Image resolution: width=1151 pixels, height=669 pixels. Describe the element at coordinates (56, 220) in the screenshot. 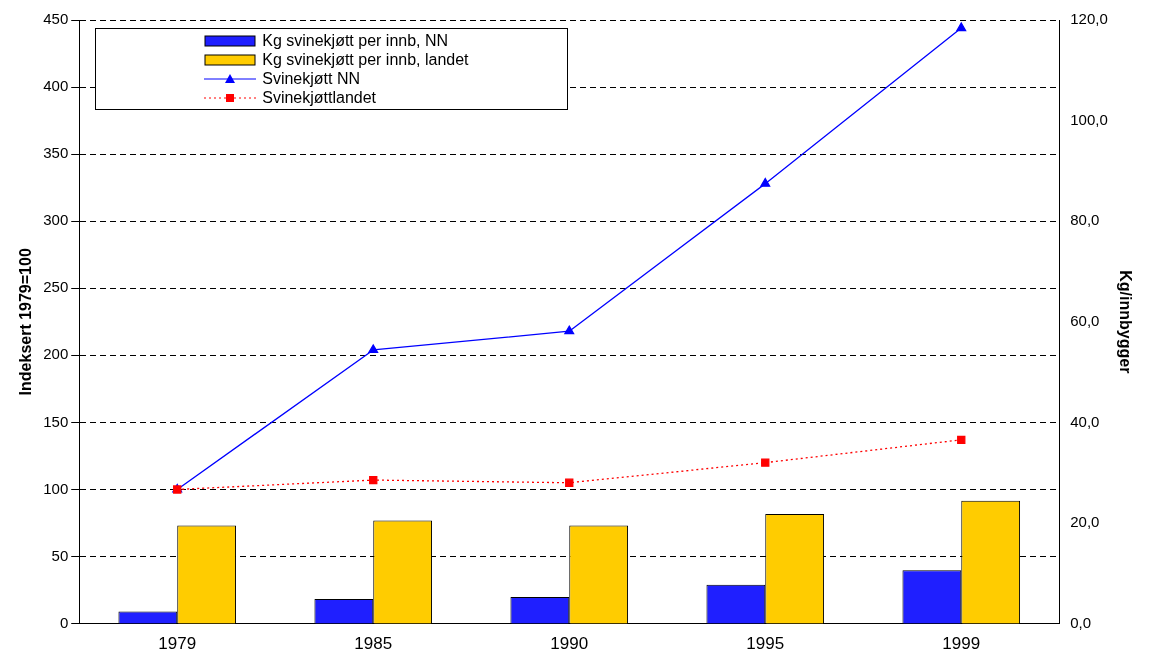

I see `y-tick-label: 300` at that location.